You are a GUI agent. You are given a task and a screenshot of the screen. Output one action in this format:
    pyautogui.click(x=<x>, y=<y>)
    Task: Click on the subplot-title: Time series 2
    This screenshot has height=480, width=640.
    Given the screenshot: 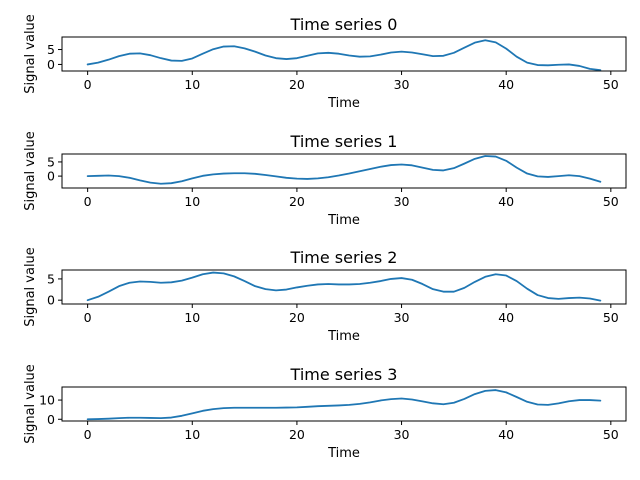 What is the action you would take?
    pyautogui.click(x=344, y=257)
    